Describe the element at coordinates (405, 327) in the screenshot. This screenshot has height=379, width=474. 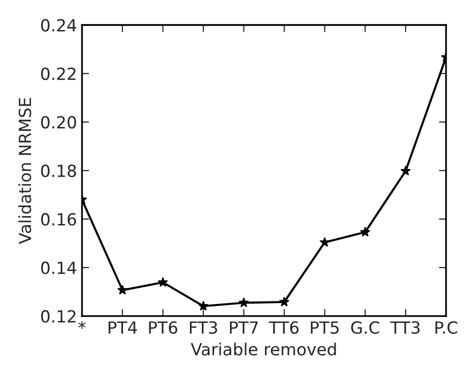
I see `x-tick-label: TT3` at that location.